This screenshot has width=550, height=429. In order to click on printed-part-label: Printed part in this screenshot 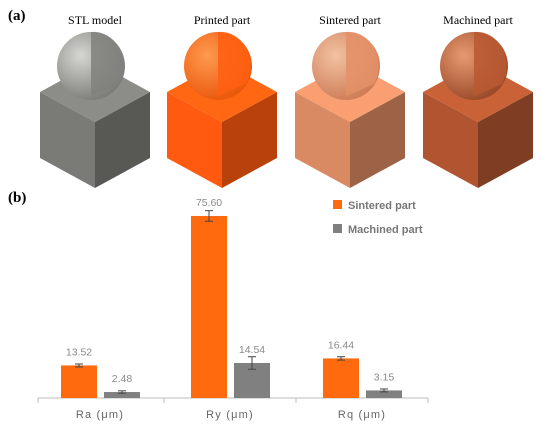, I will do `click(222, 20)`.